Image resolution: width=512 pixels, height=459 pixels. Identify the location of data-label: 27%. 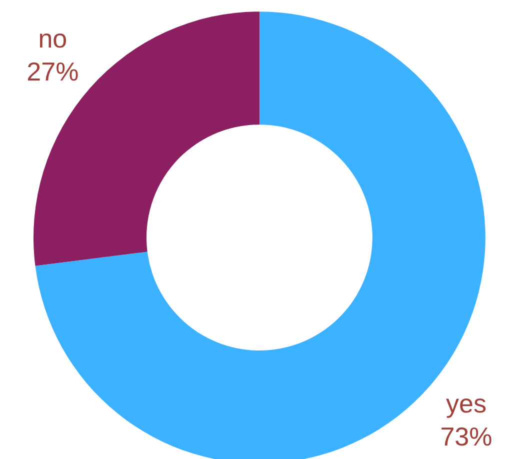
(52, 71).